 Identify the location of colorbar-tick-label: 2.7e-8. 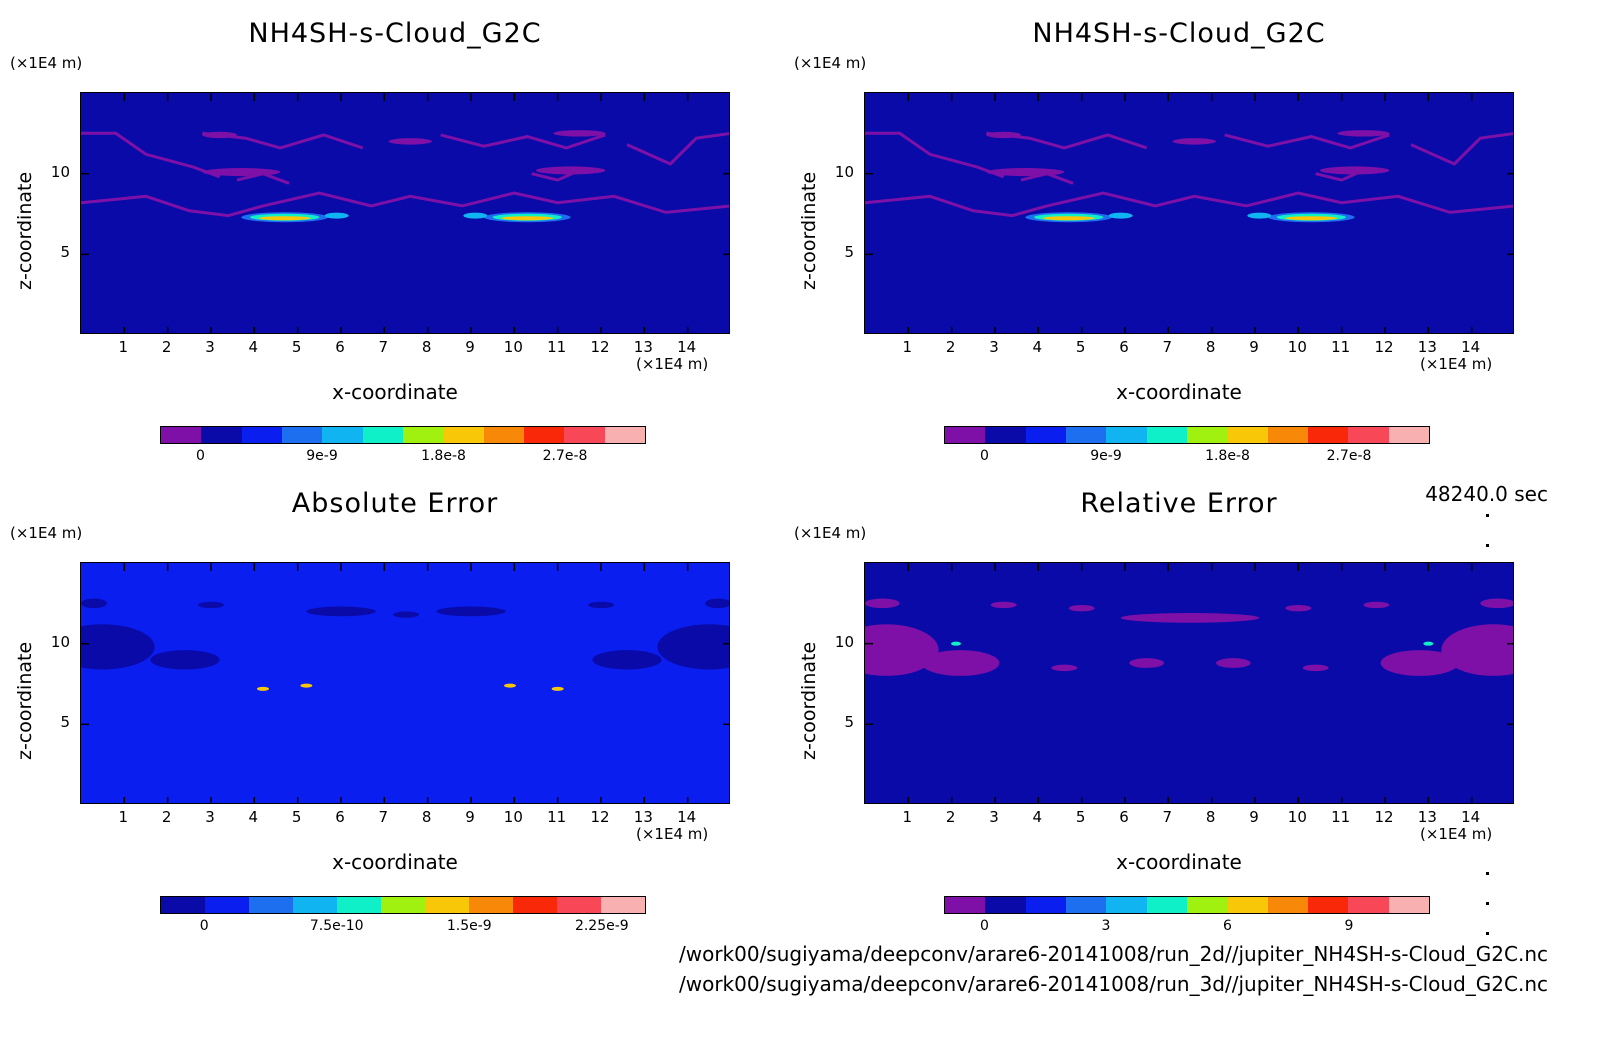
(565, 456).